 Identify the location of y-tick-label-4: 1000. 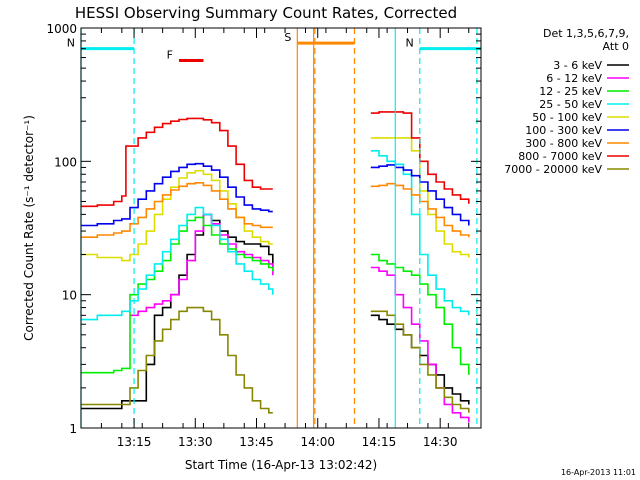
(61, 29).